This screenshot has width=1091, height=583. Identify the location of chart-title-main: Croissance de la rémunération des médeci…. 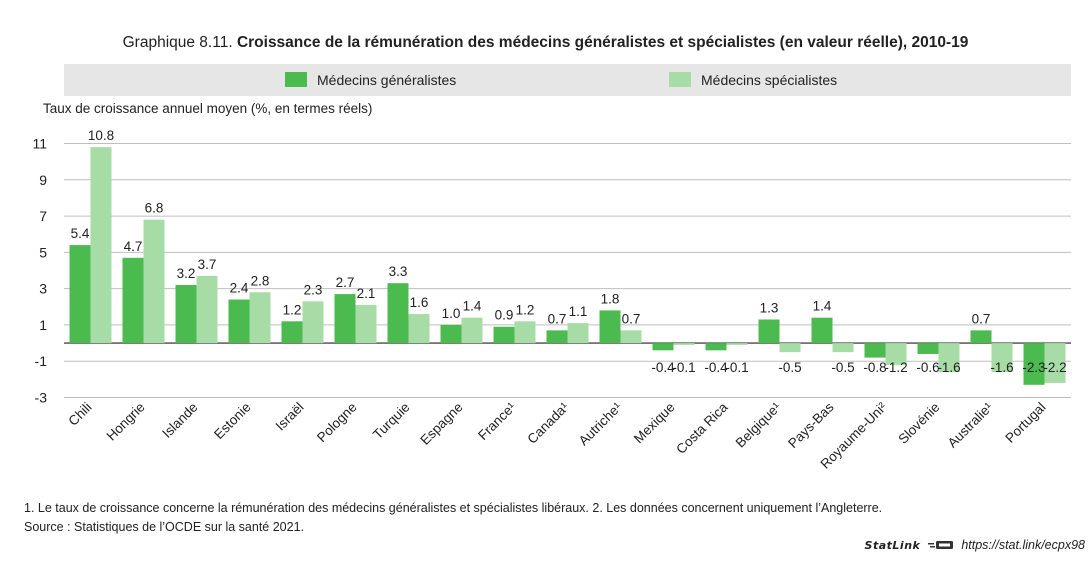
(602, 42).